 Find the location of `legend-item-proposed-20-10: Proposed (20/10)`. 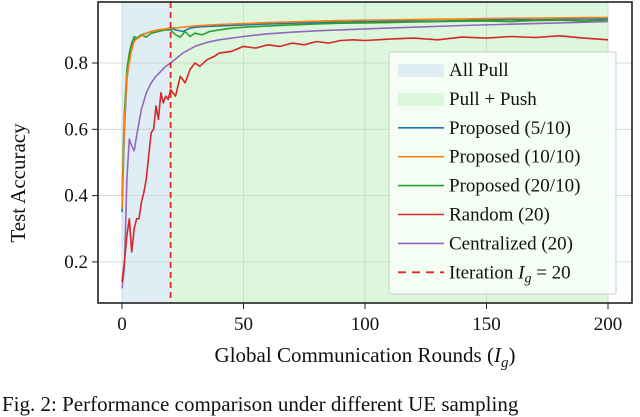

legend-item-proposed-20-10: Proposed (20/10) is located at coordinates (489, 186).